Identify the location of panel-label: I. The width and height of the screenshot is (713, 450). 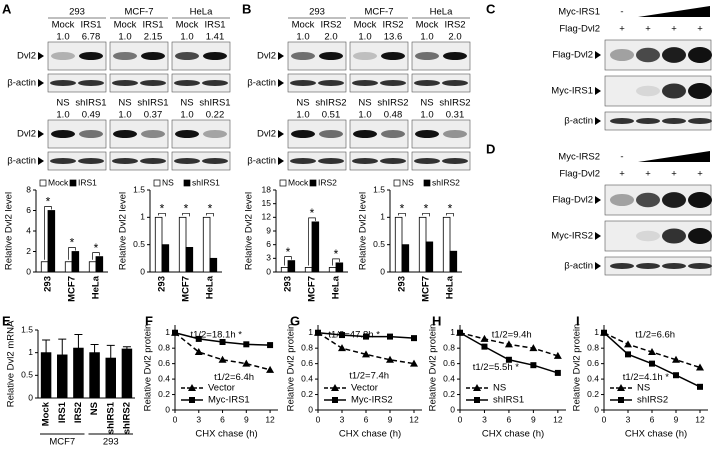
(578, 320).